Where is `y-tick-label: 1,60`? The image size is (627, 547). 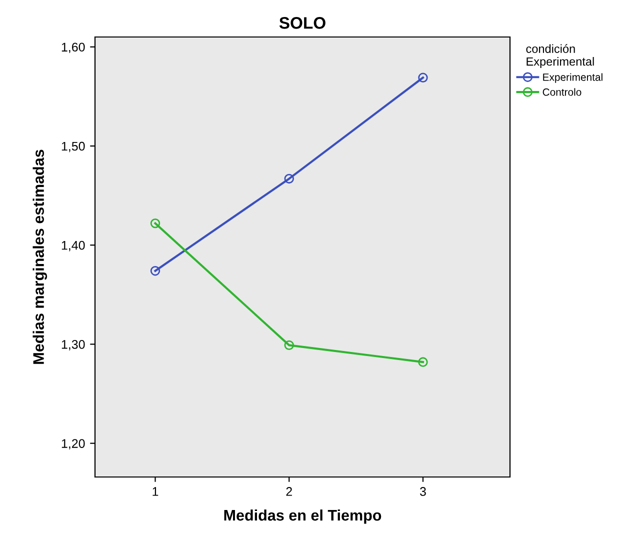 y-tick-label: 1,60 is located at coordinates (73, 48).